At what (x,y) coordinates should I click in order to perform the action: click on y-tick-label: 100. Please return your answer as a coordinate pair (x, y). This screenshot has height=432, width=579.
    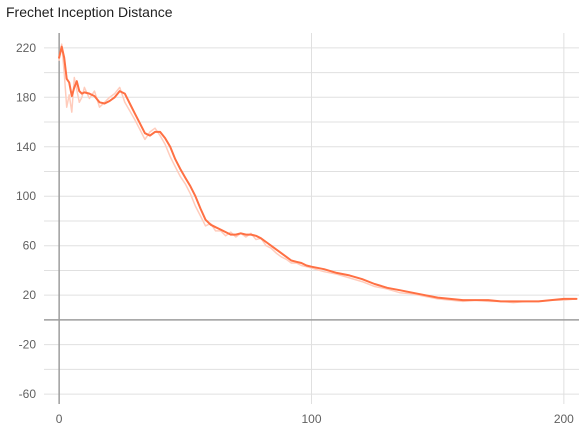
    Looking at the image, I should click on (26, 196).